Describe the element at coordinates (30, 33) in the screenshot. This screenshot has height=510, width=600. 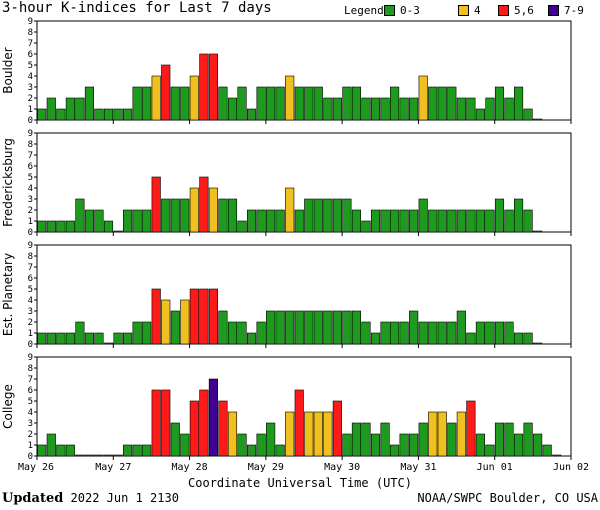
I see `y-tick-label: 8` at that location.